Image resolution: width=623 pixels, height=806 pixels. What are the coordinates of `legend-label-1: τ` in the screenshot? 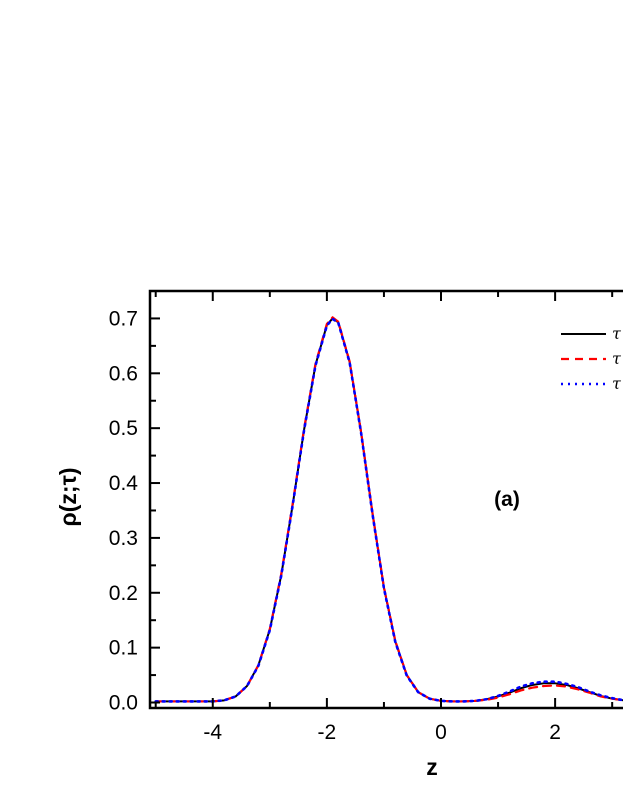 It's located at (617, 333).